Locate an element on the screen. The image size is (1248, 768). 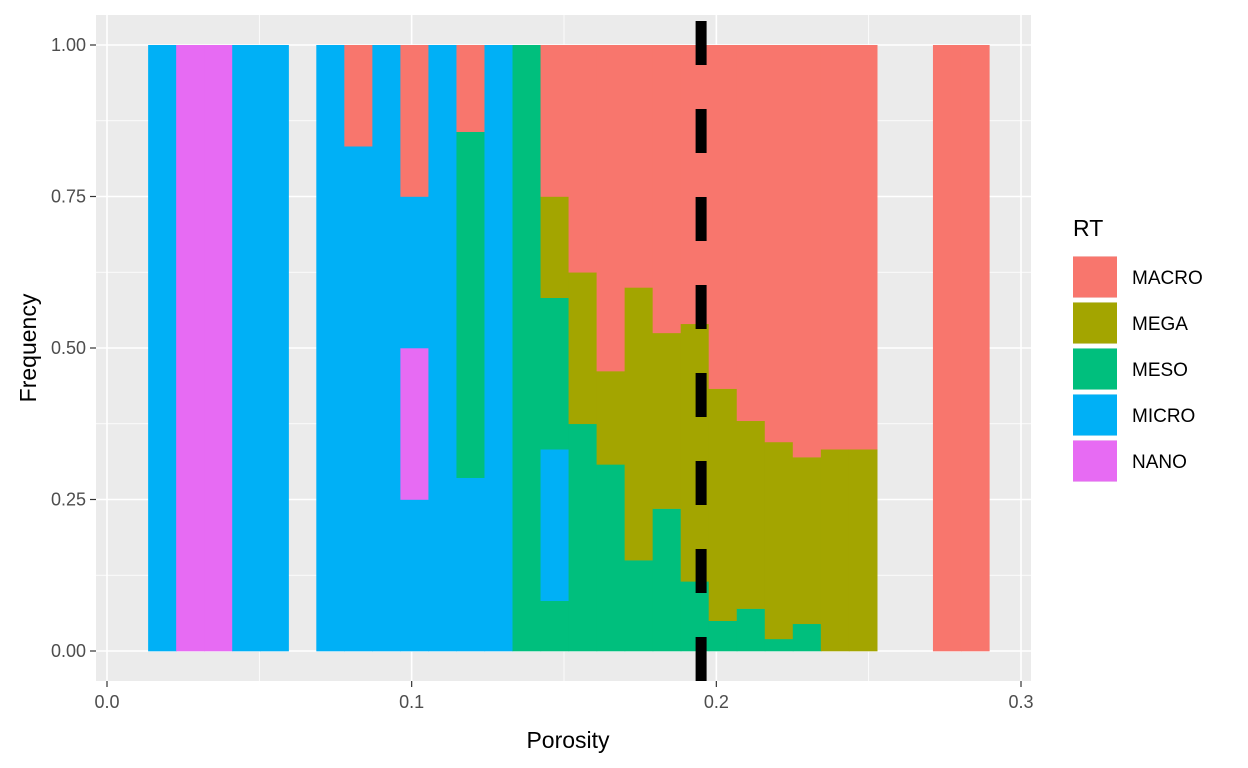
legend-swatch-macro is located at coordinates (1095, 277).